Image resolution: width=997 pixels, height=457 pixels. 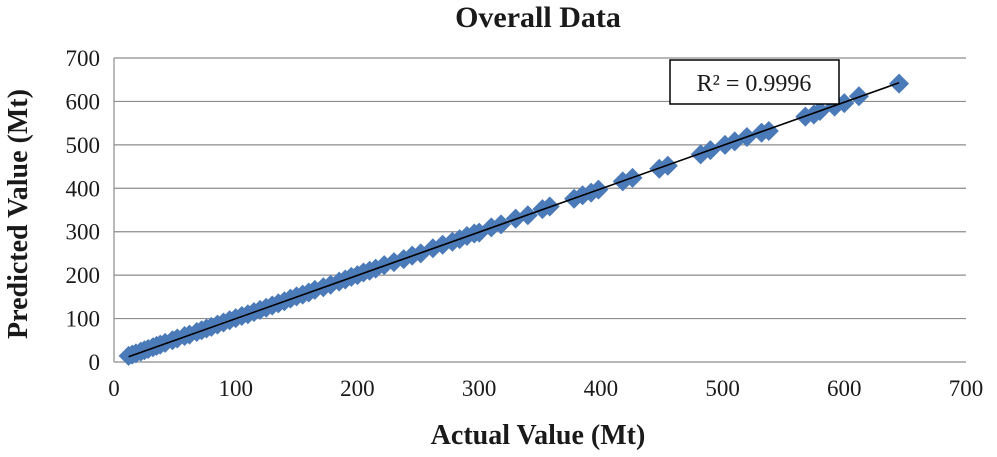 What do you see at coordinates (83, 232) in the screenshot?
I see `y-tick-label: 300` at bounding box center [83, 232].